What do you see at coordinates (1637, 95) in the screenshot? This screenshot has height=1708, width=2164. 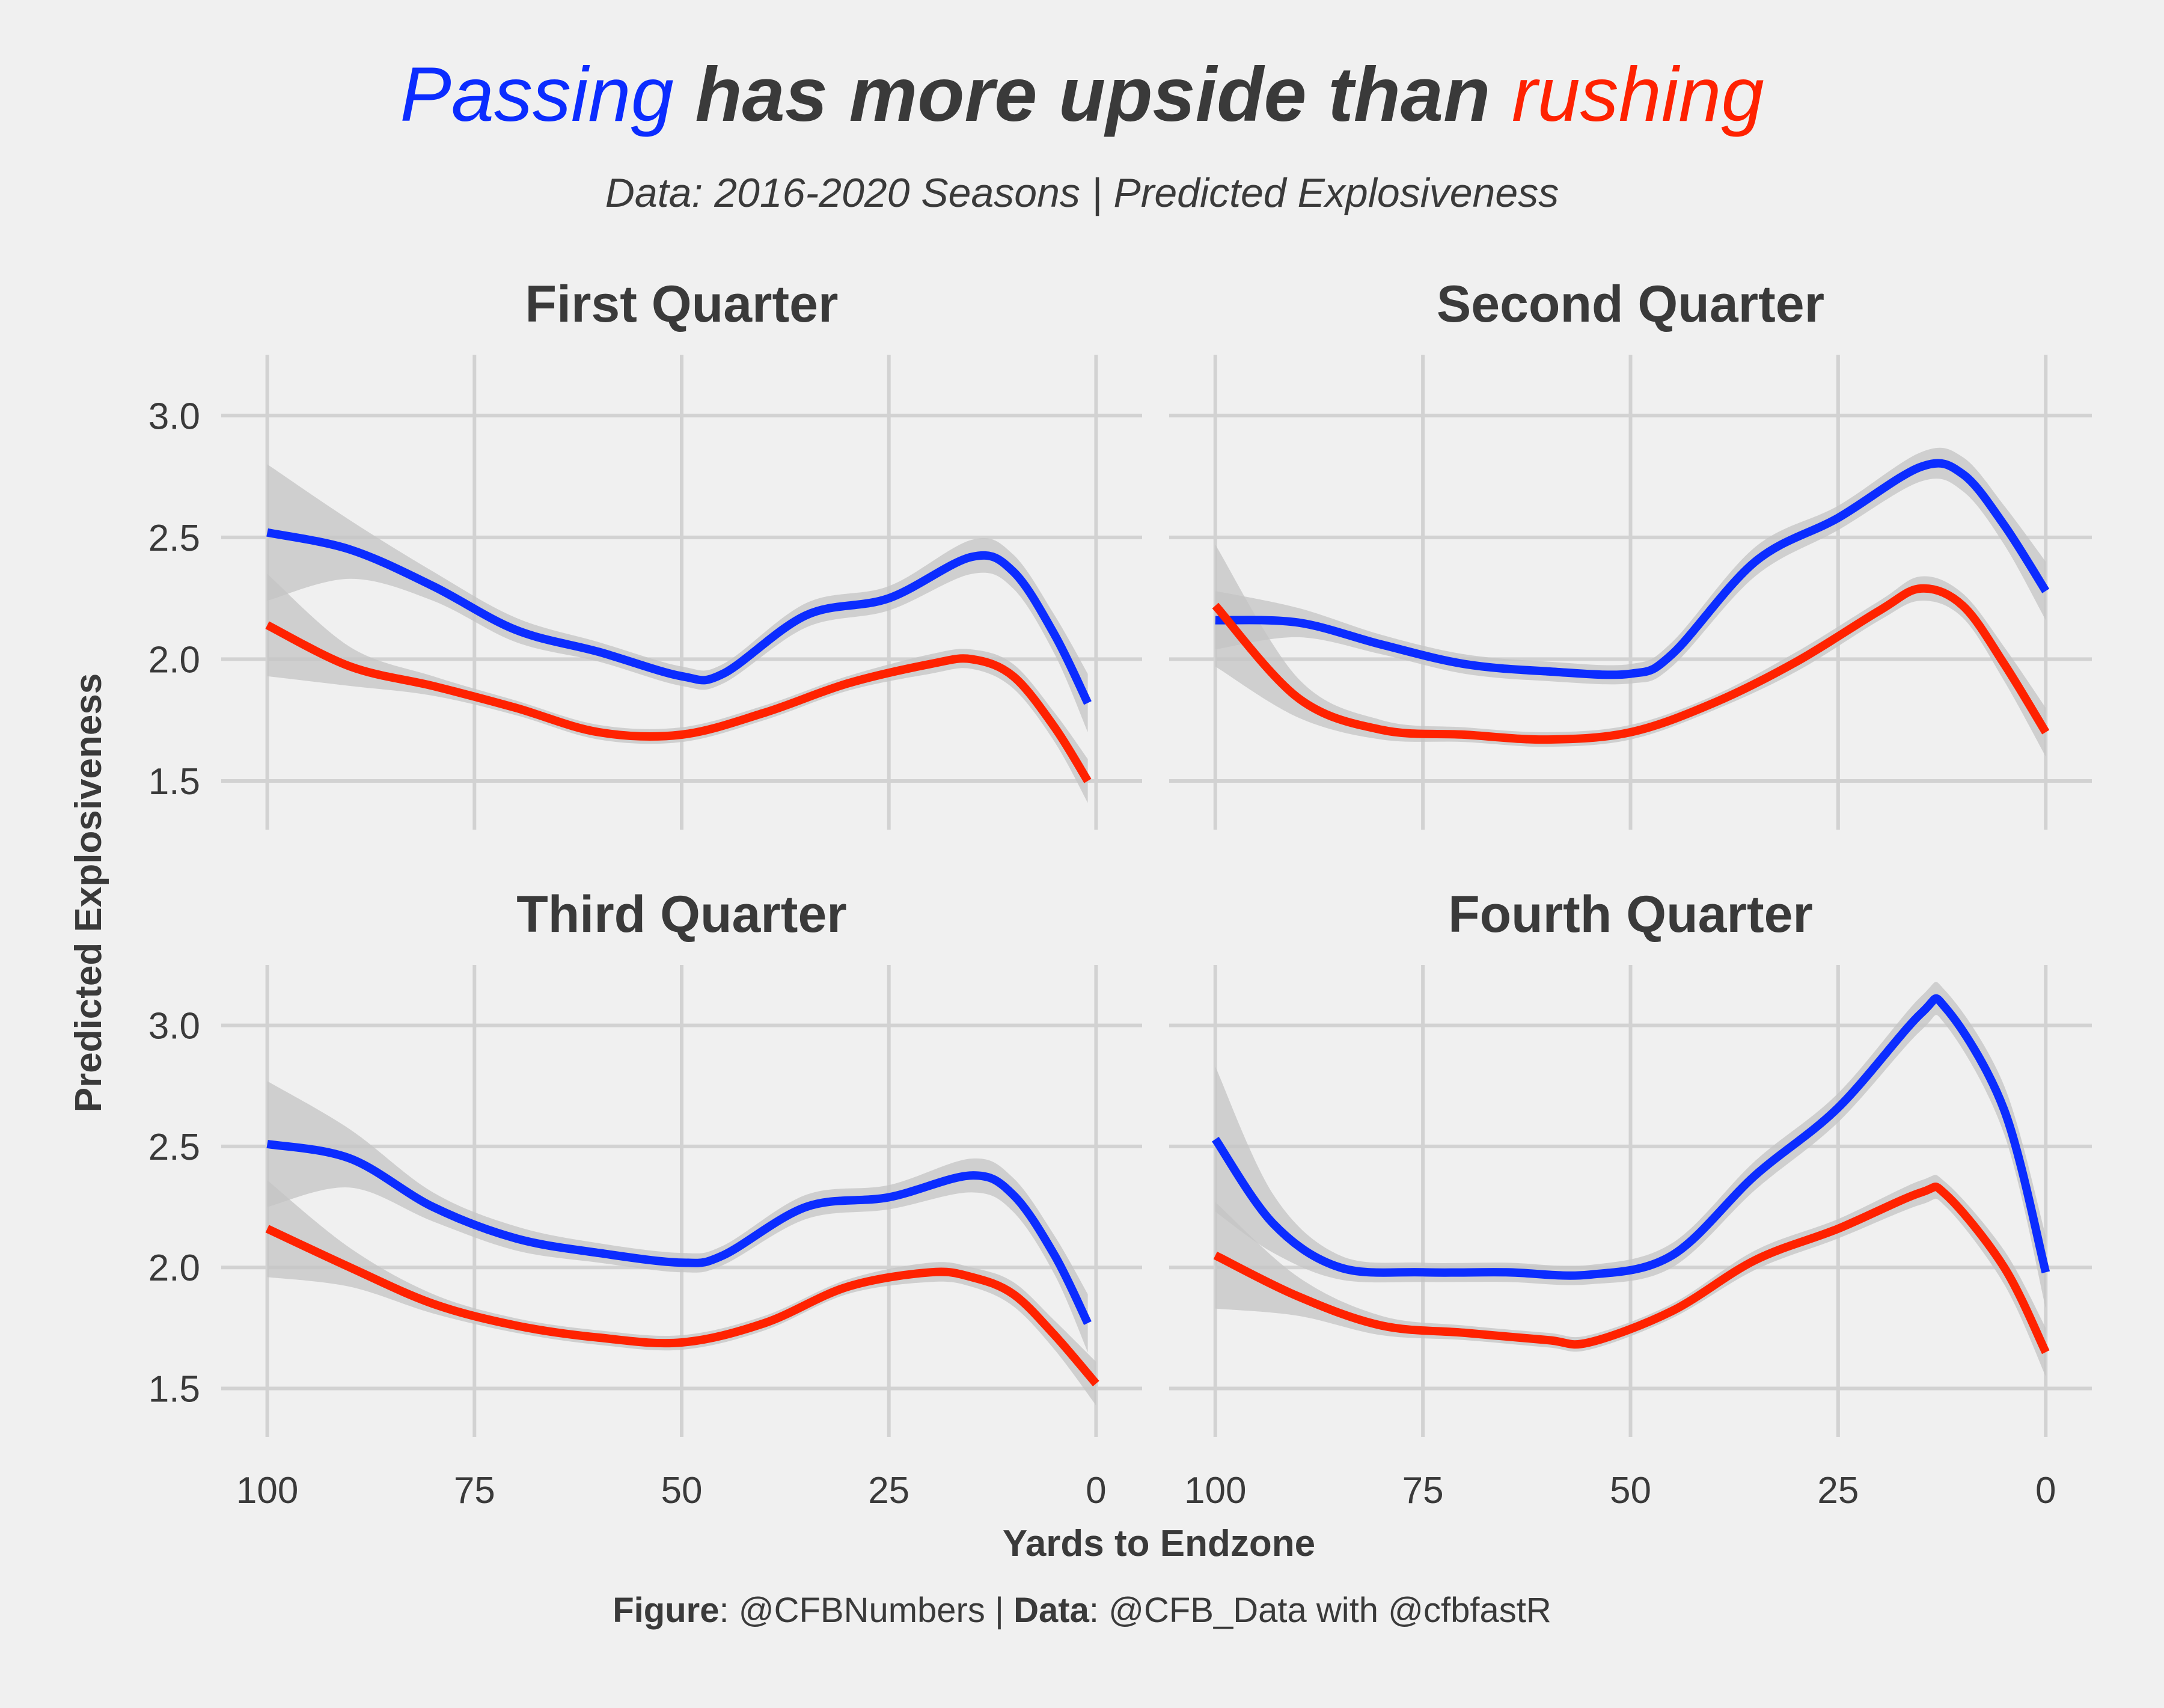 I see `title-rushing-word: rushing` at bounding box center [1637, 95].